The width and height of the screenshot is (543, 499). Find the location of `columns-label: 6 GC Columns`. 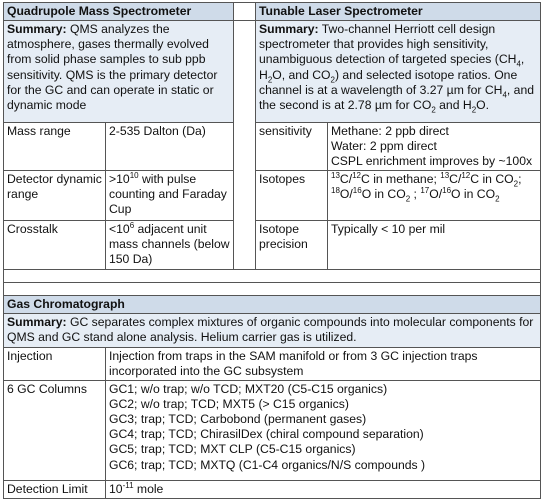

columns-label: 6 GC Columns is located at coordinates (54, 430).